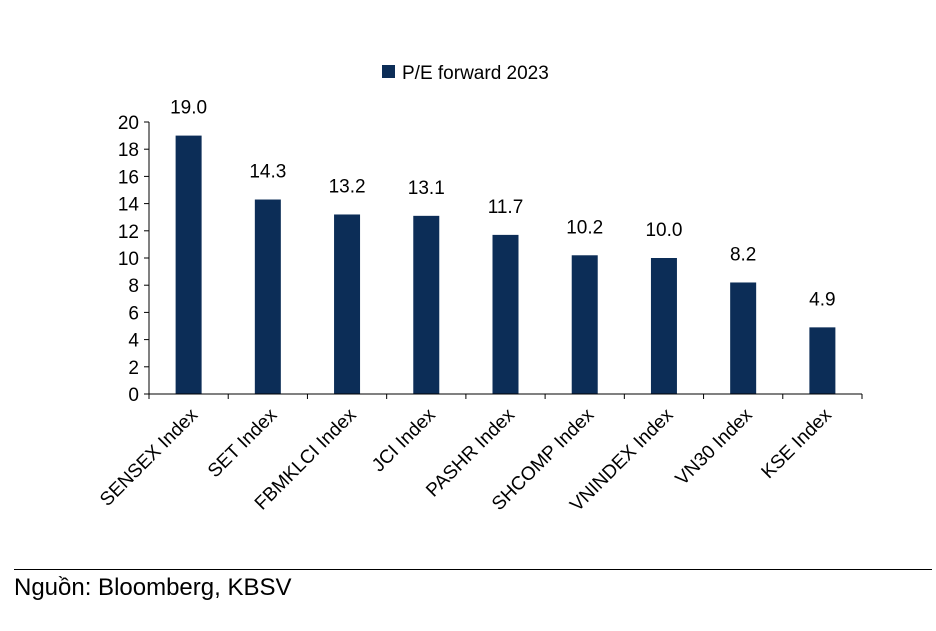  Describe the element at coordinates (133, 286) in the screenshot. I see `y-tick-label: 8` at that location.